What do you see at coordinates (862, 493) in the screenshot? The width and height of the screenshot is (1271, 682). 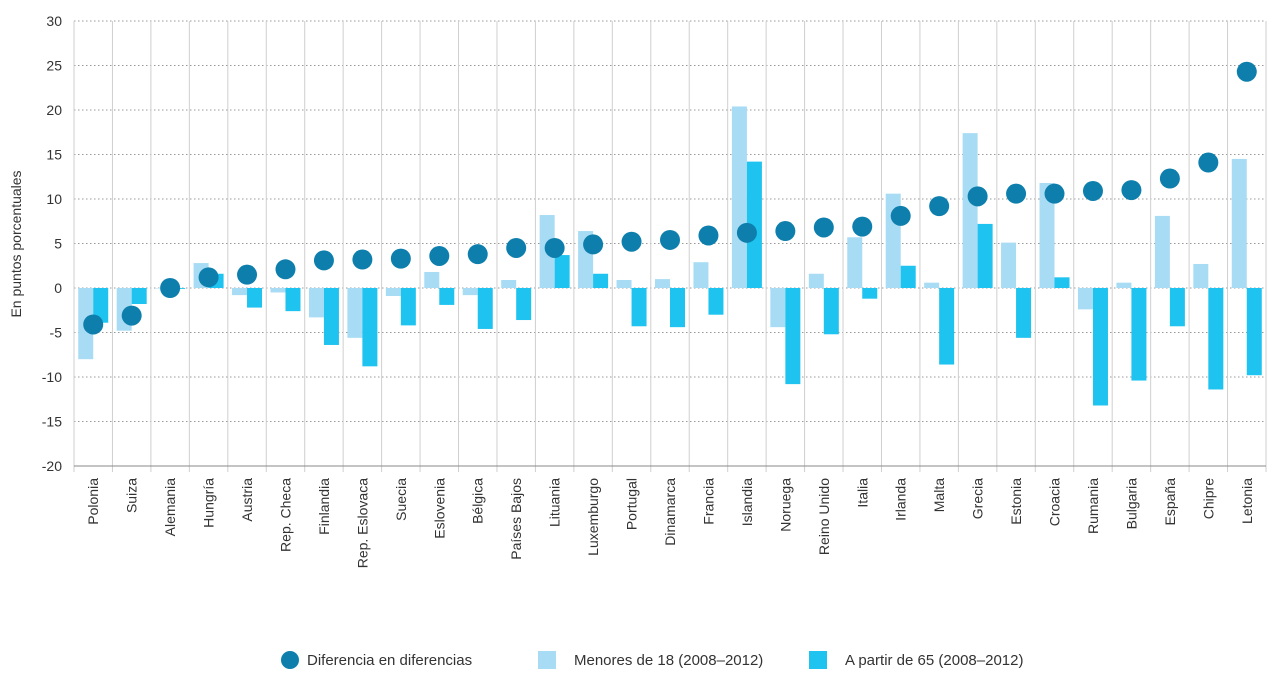 I see `x-category-label: Italia` at bounding box center [862, 493].